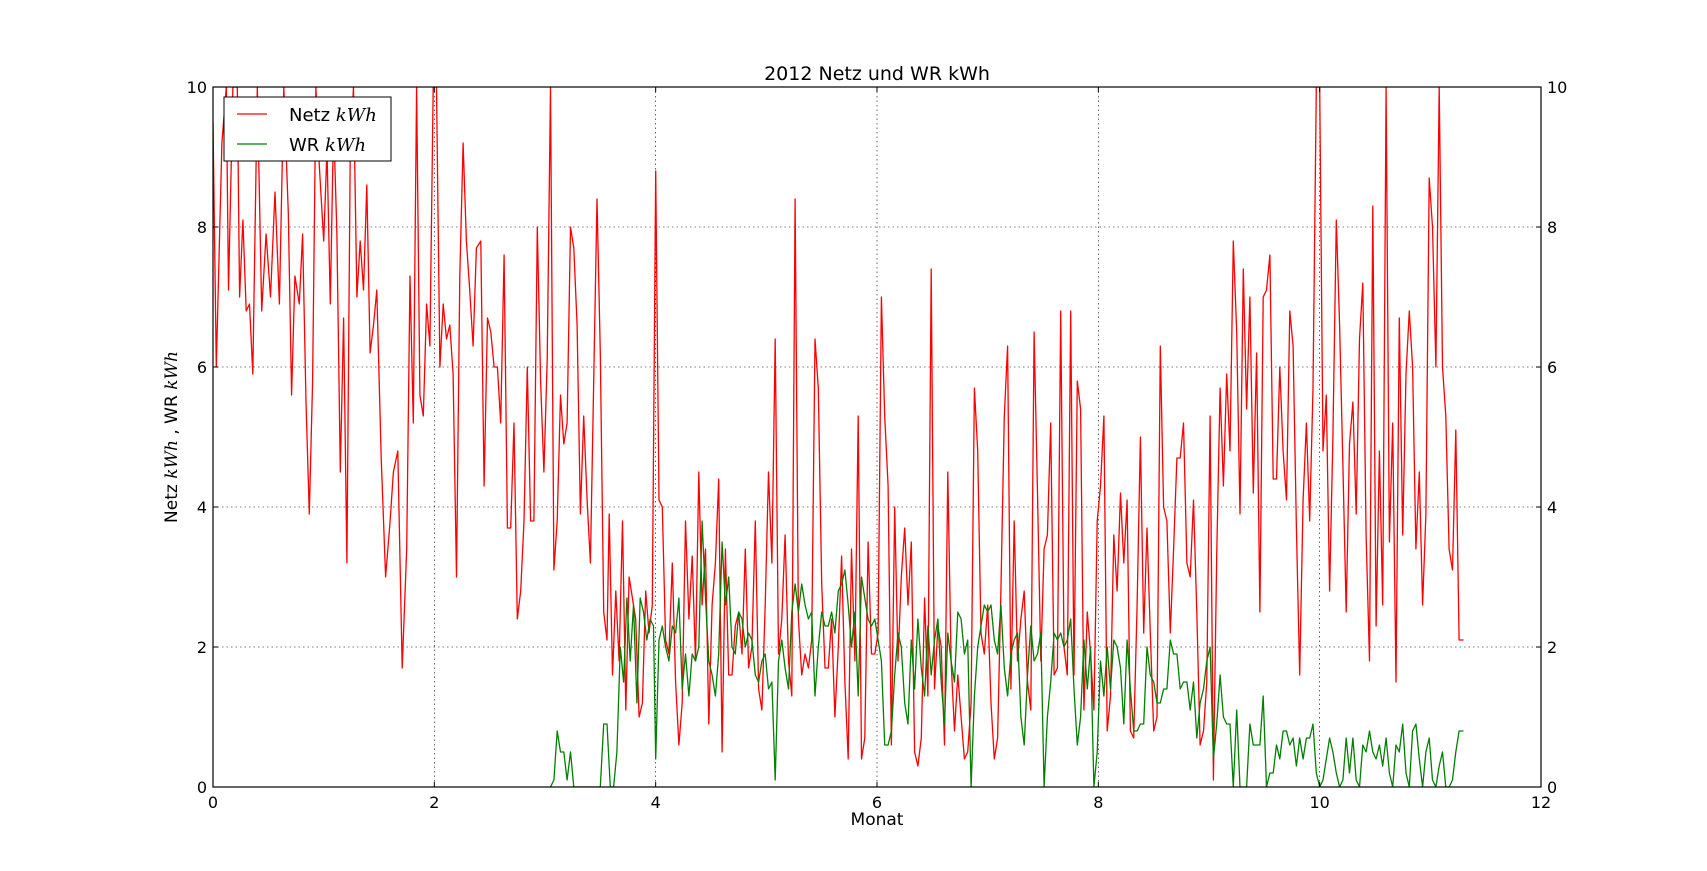 The width and height of the screenshot is (1707, 871). Describe the element at coordinates (877, 74) in the screenshot. I see `chart-title: 2012 Netz und WR kWh` at that location.